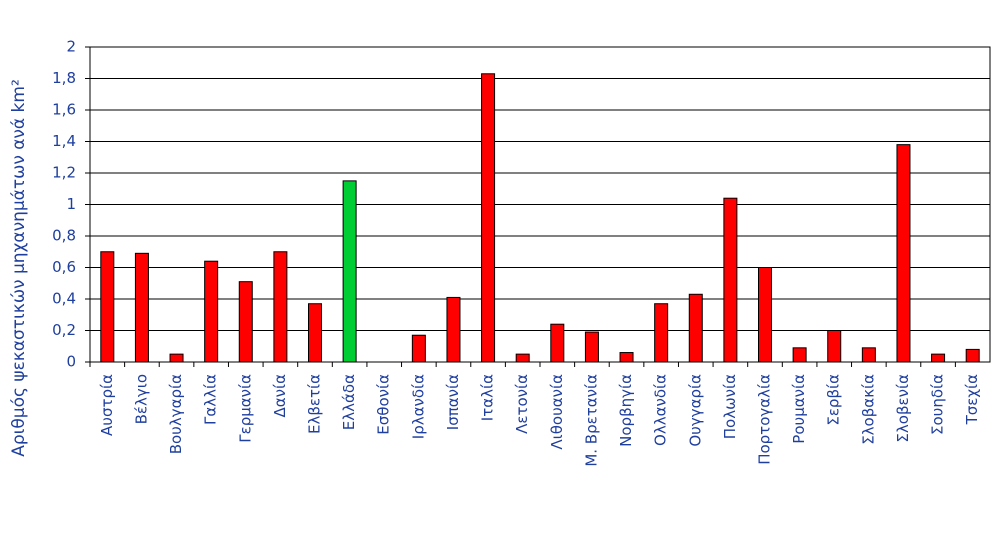 The image size is (992, 533). Describe the element at coordinates (384, 404) in the screenshot. I see `x-tick-label: Εσθονία` at that location.